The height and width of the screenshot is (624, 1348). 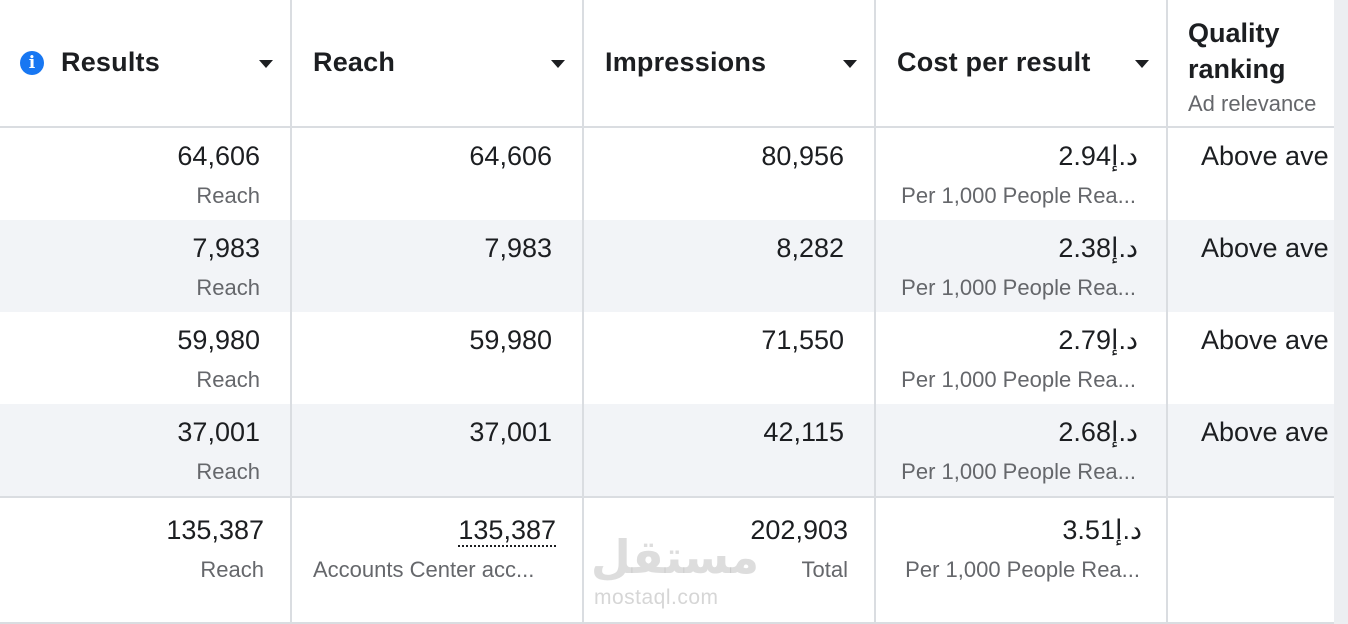 What do you see at coordinates (667, 497) in the screenshot?
I see `totals-divider` at bounding box center [667, 497].